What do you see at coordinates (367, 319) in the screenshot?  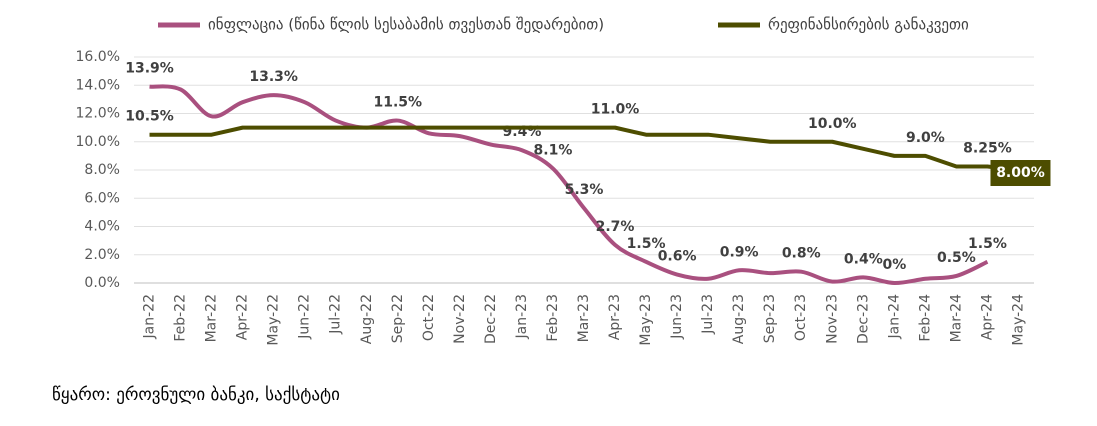 I see `x-tick-label: Aug-22` at bounding box center [367, 319].